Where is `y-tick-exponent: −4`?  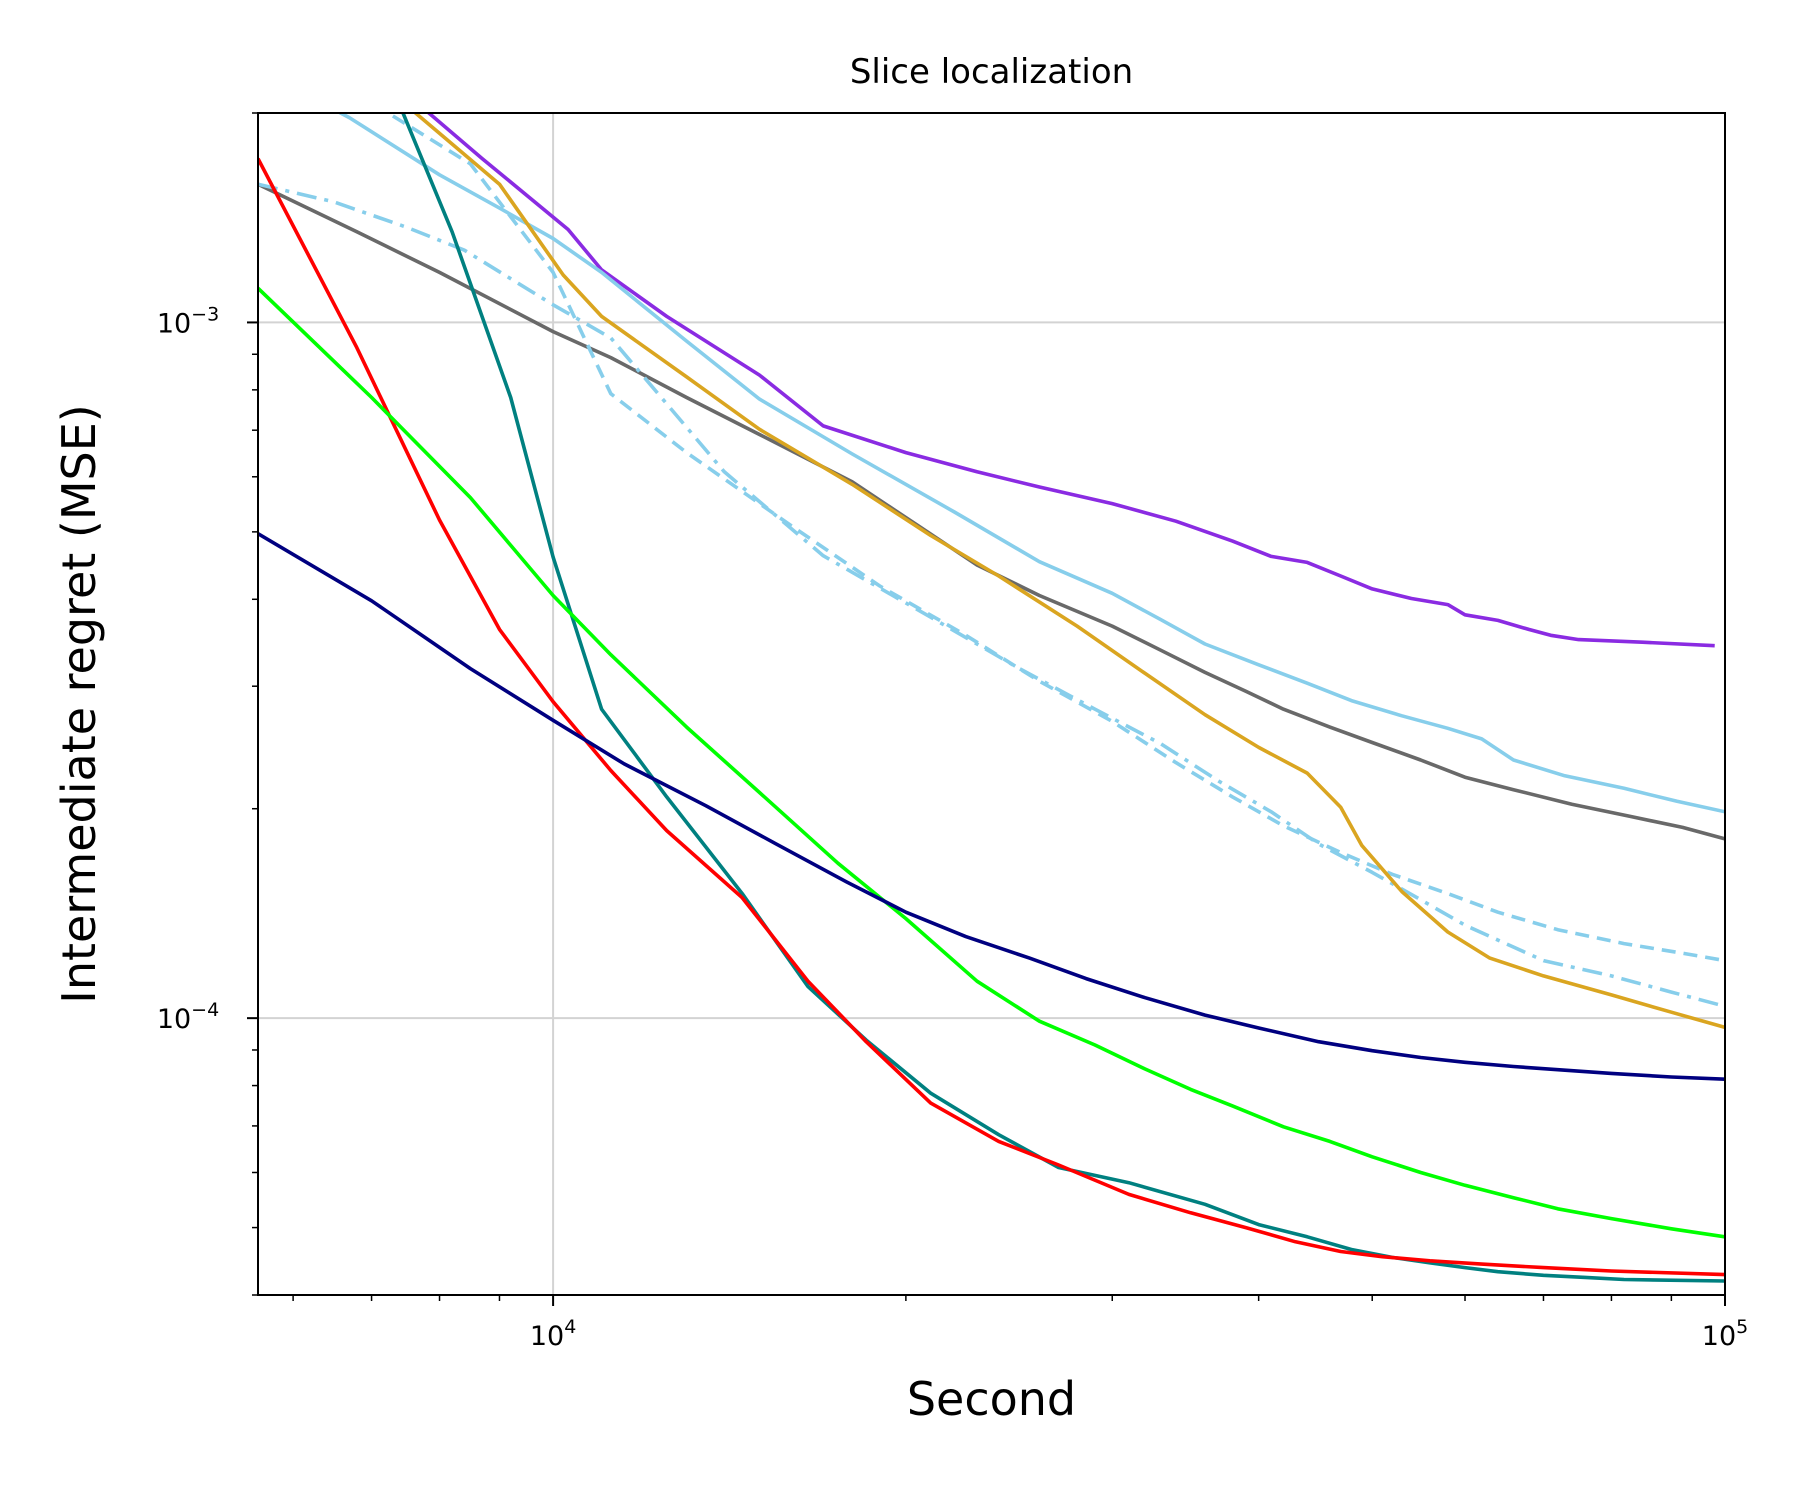 y-tick-exponent: −4 is located at coordinates (205, 1010).